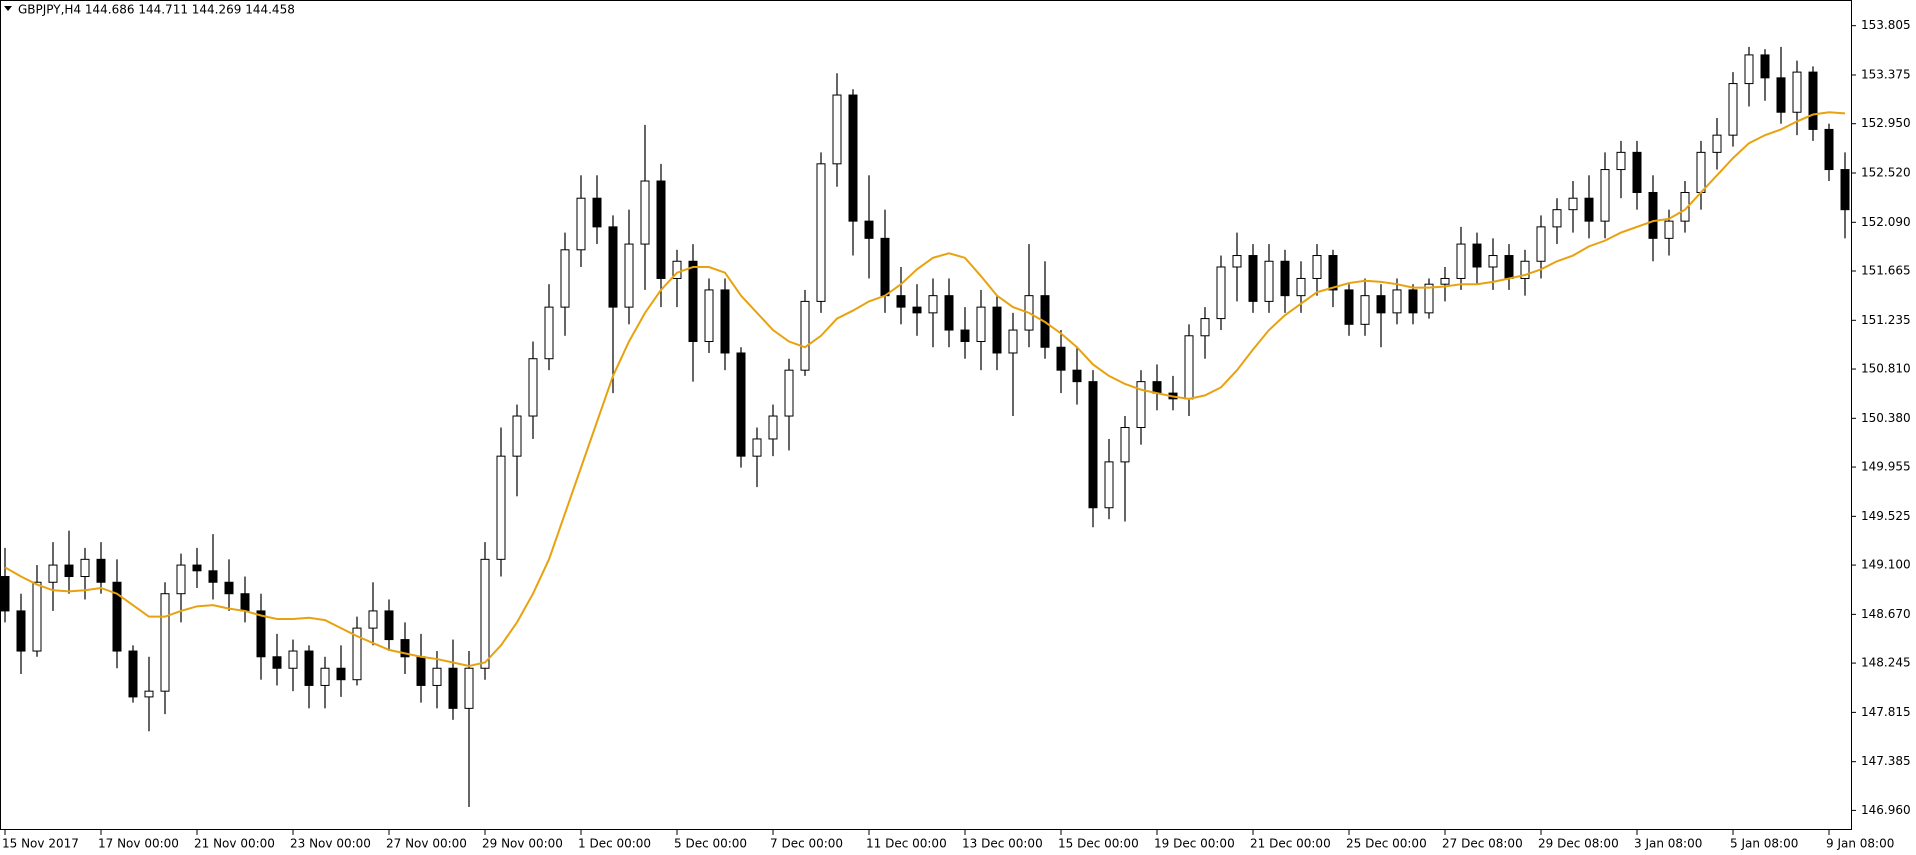 The width and height of the screenshot is (1916, 855). Describe the element at coordinates (1886, 25) in the screenshot. I see `y-tick-label: 153.805` at that location.